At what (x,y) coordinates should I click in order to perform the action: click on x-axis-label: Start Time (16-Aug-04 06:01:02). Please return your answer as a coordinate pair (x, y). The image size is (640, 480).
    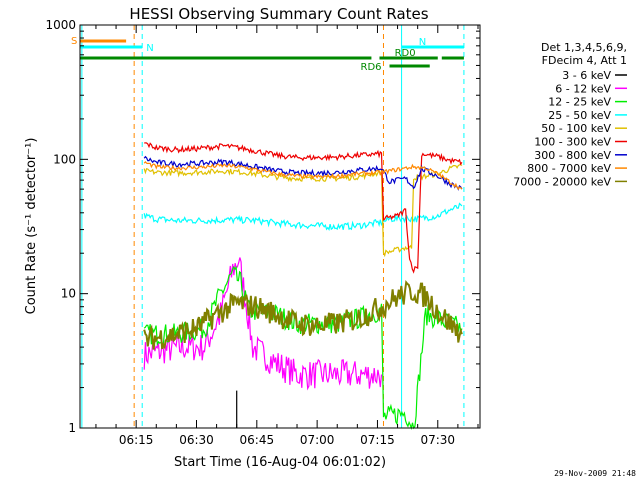
    Looking at the image, I should click on (280, 462).